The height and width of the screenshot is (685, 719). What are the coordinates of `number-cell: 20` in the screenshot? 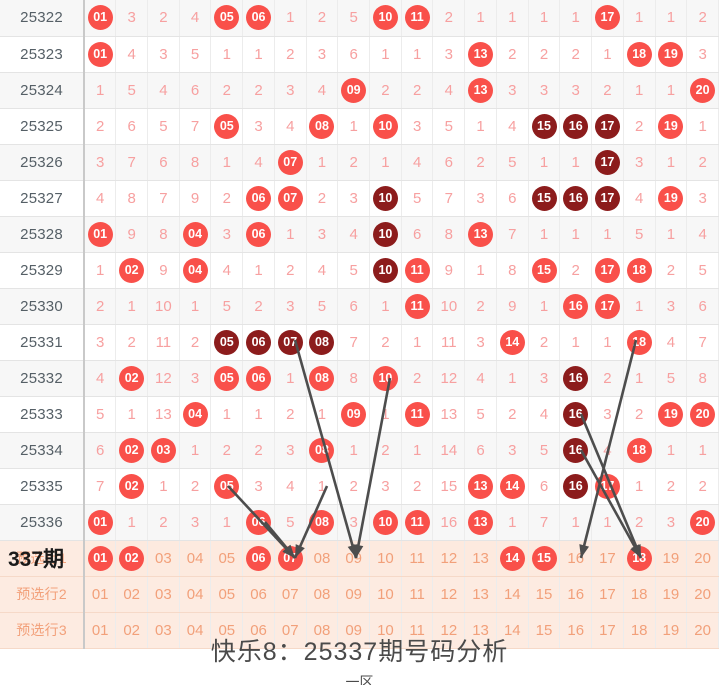 It's located at (702, 558).